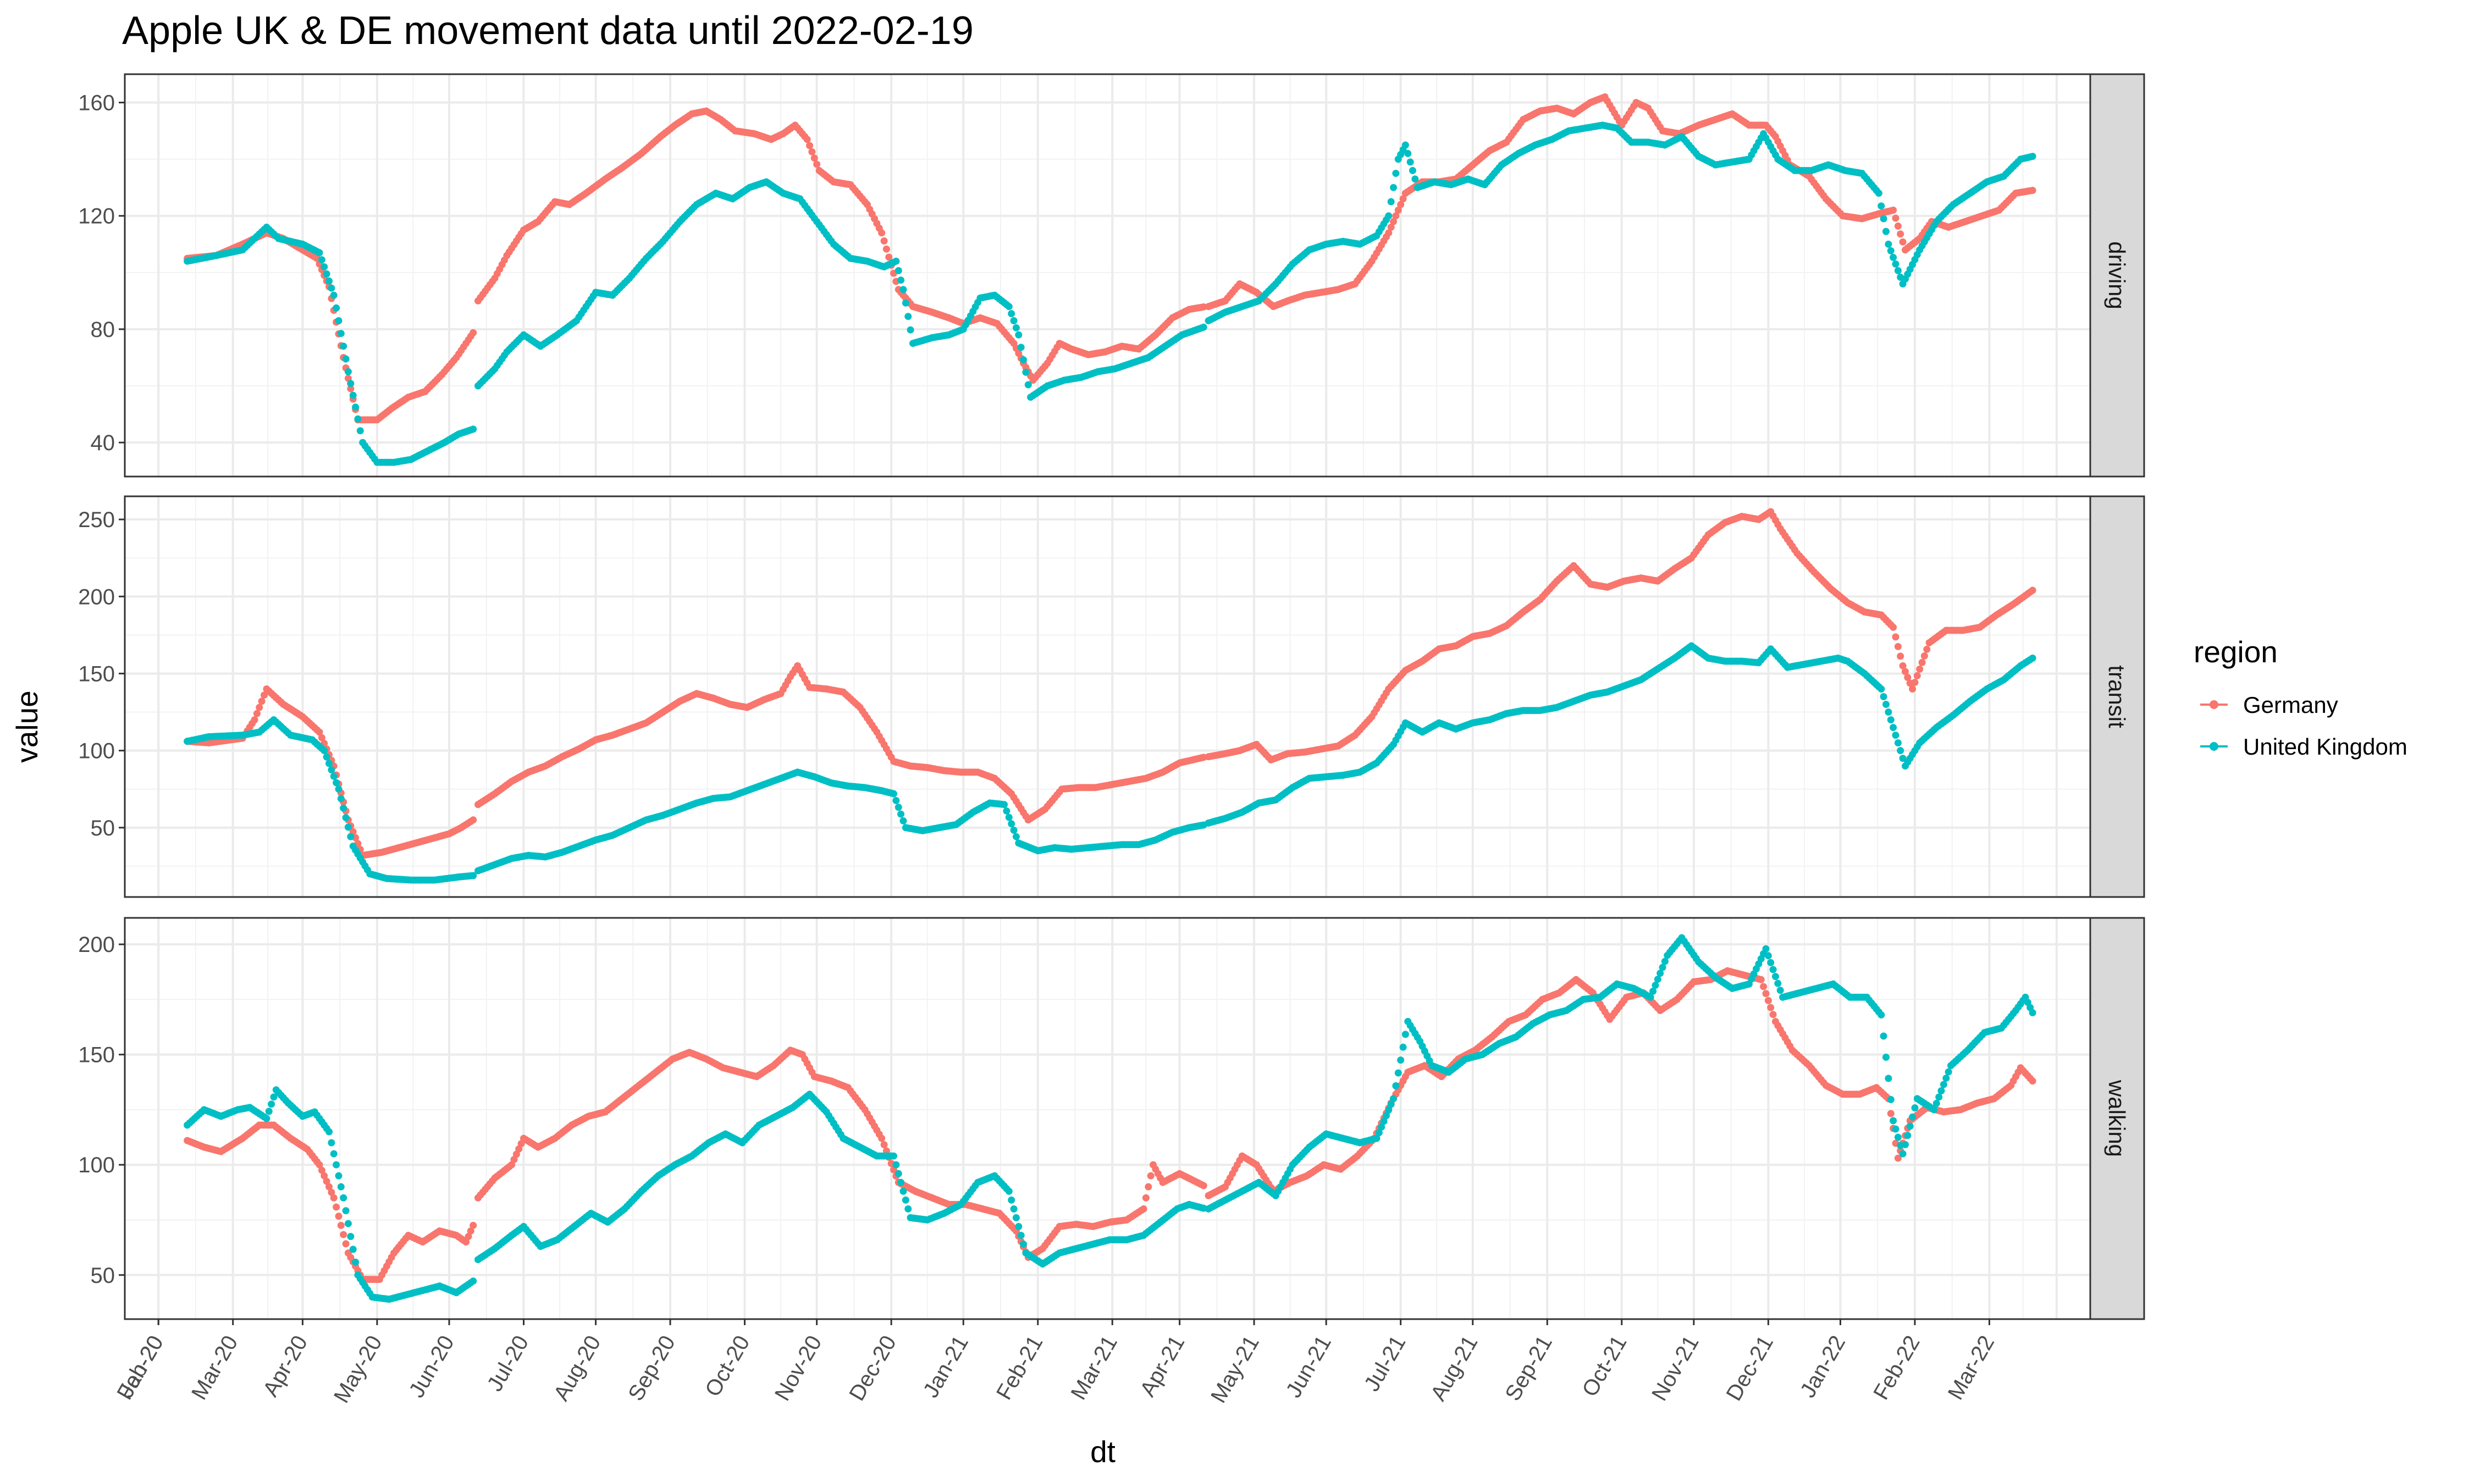  Describe the element at coordinates (103, 330) in the screenshot. I see `y-tick-label: 80` at that location.